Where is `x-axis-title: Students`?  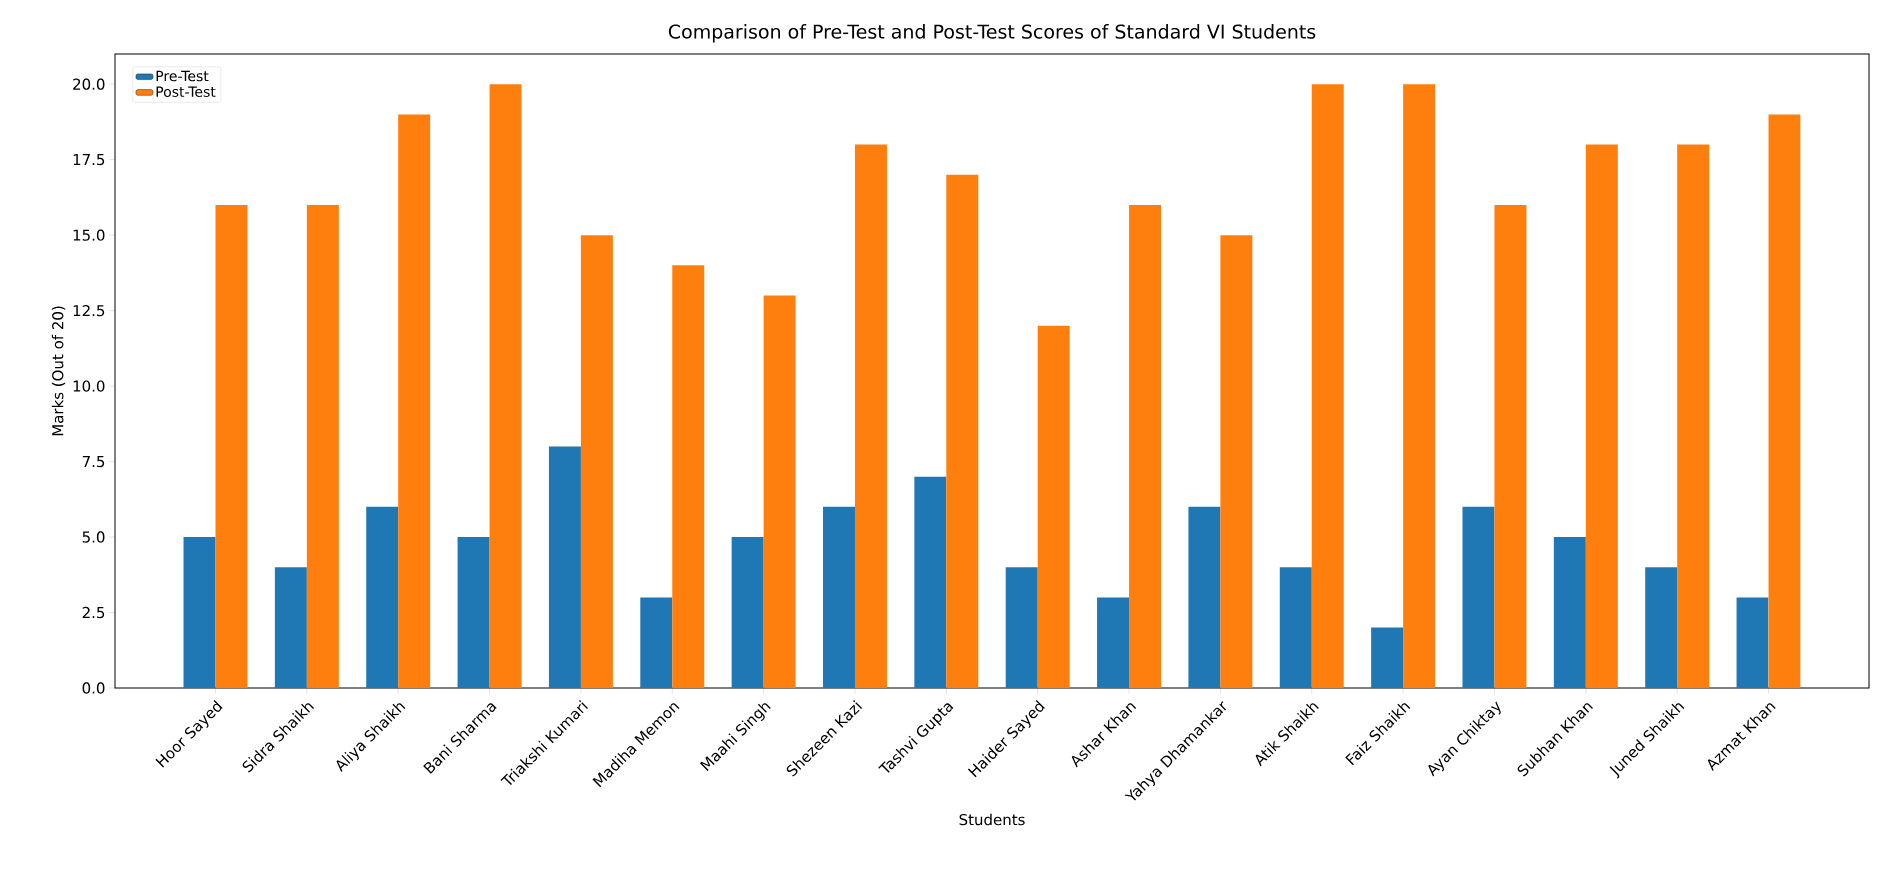
x-axis-title: Students is located at coordinates (992, 819).